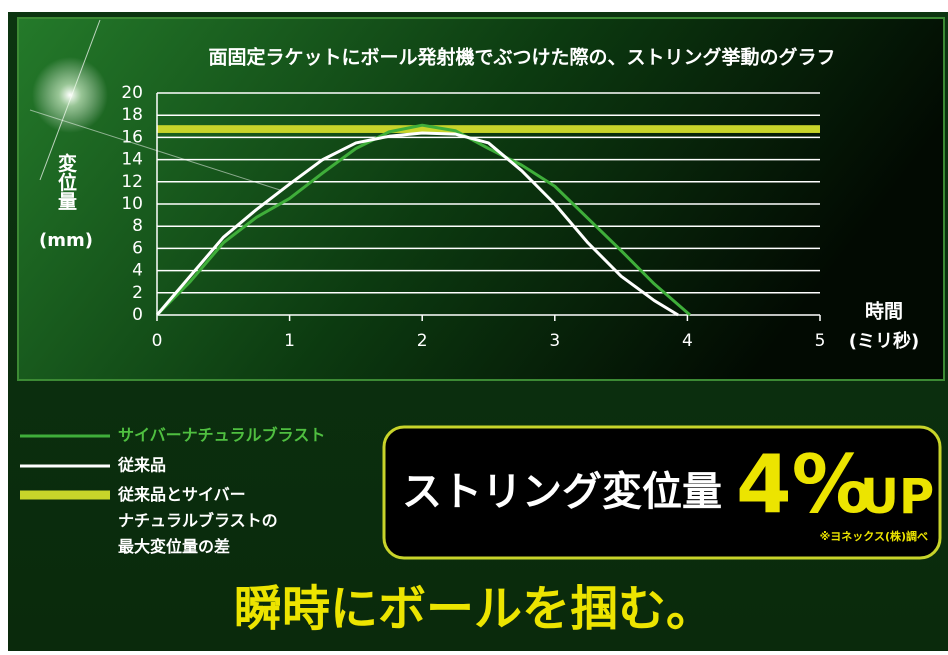  I want to click on difference-band, so click(488, 129).